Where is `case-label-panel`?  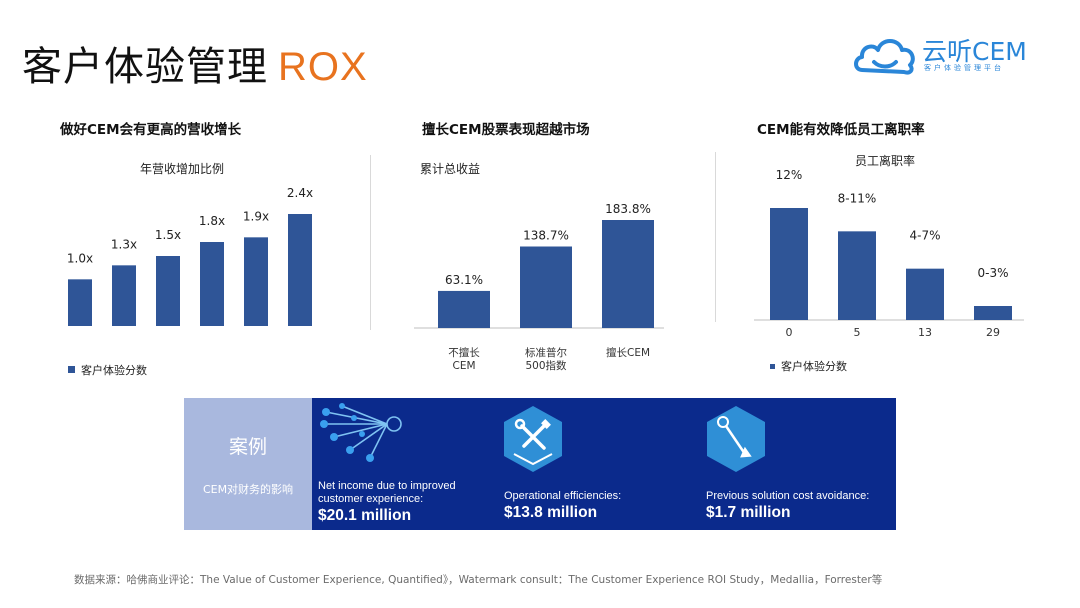
case-label-panel is located at coordinates (248, 464).